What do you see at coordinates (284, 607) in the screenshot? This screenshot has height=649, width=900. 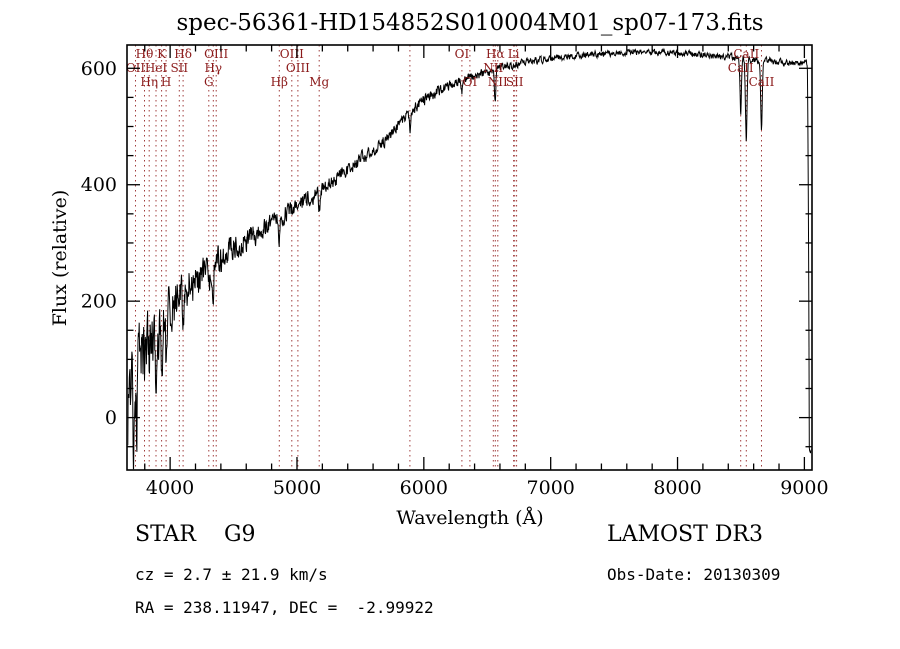 I see `ra-dec: RA = 238.11947, DEC = -2.99922` at bounding box center [284, 607].